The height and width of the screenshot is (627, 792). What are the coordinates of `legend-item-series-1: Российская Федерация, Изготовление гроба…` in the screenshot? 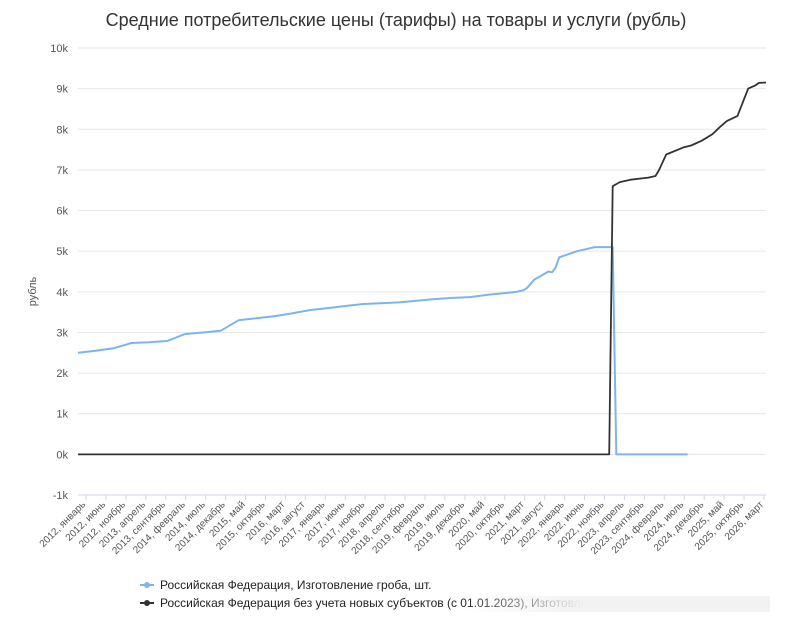 It's located at (403, 585).